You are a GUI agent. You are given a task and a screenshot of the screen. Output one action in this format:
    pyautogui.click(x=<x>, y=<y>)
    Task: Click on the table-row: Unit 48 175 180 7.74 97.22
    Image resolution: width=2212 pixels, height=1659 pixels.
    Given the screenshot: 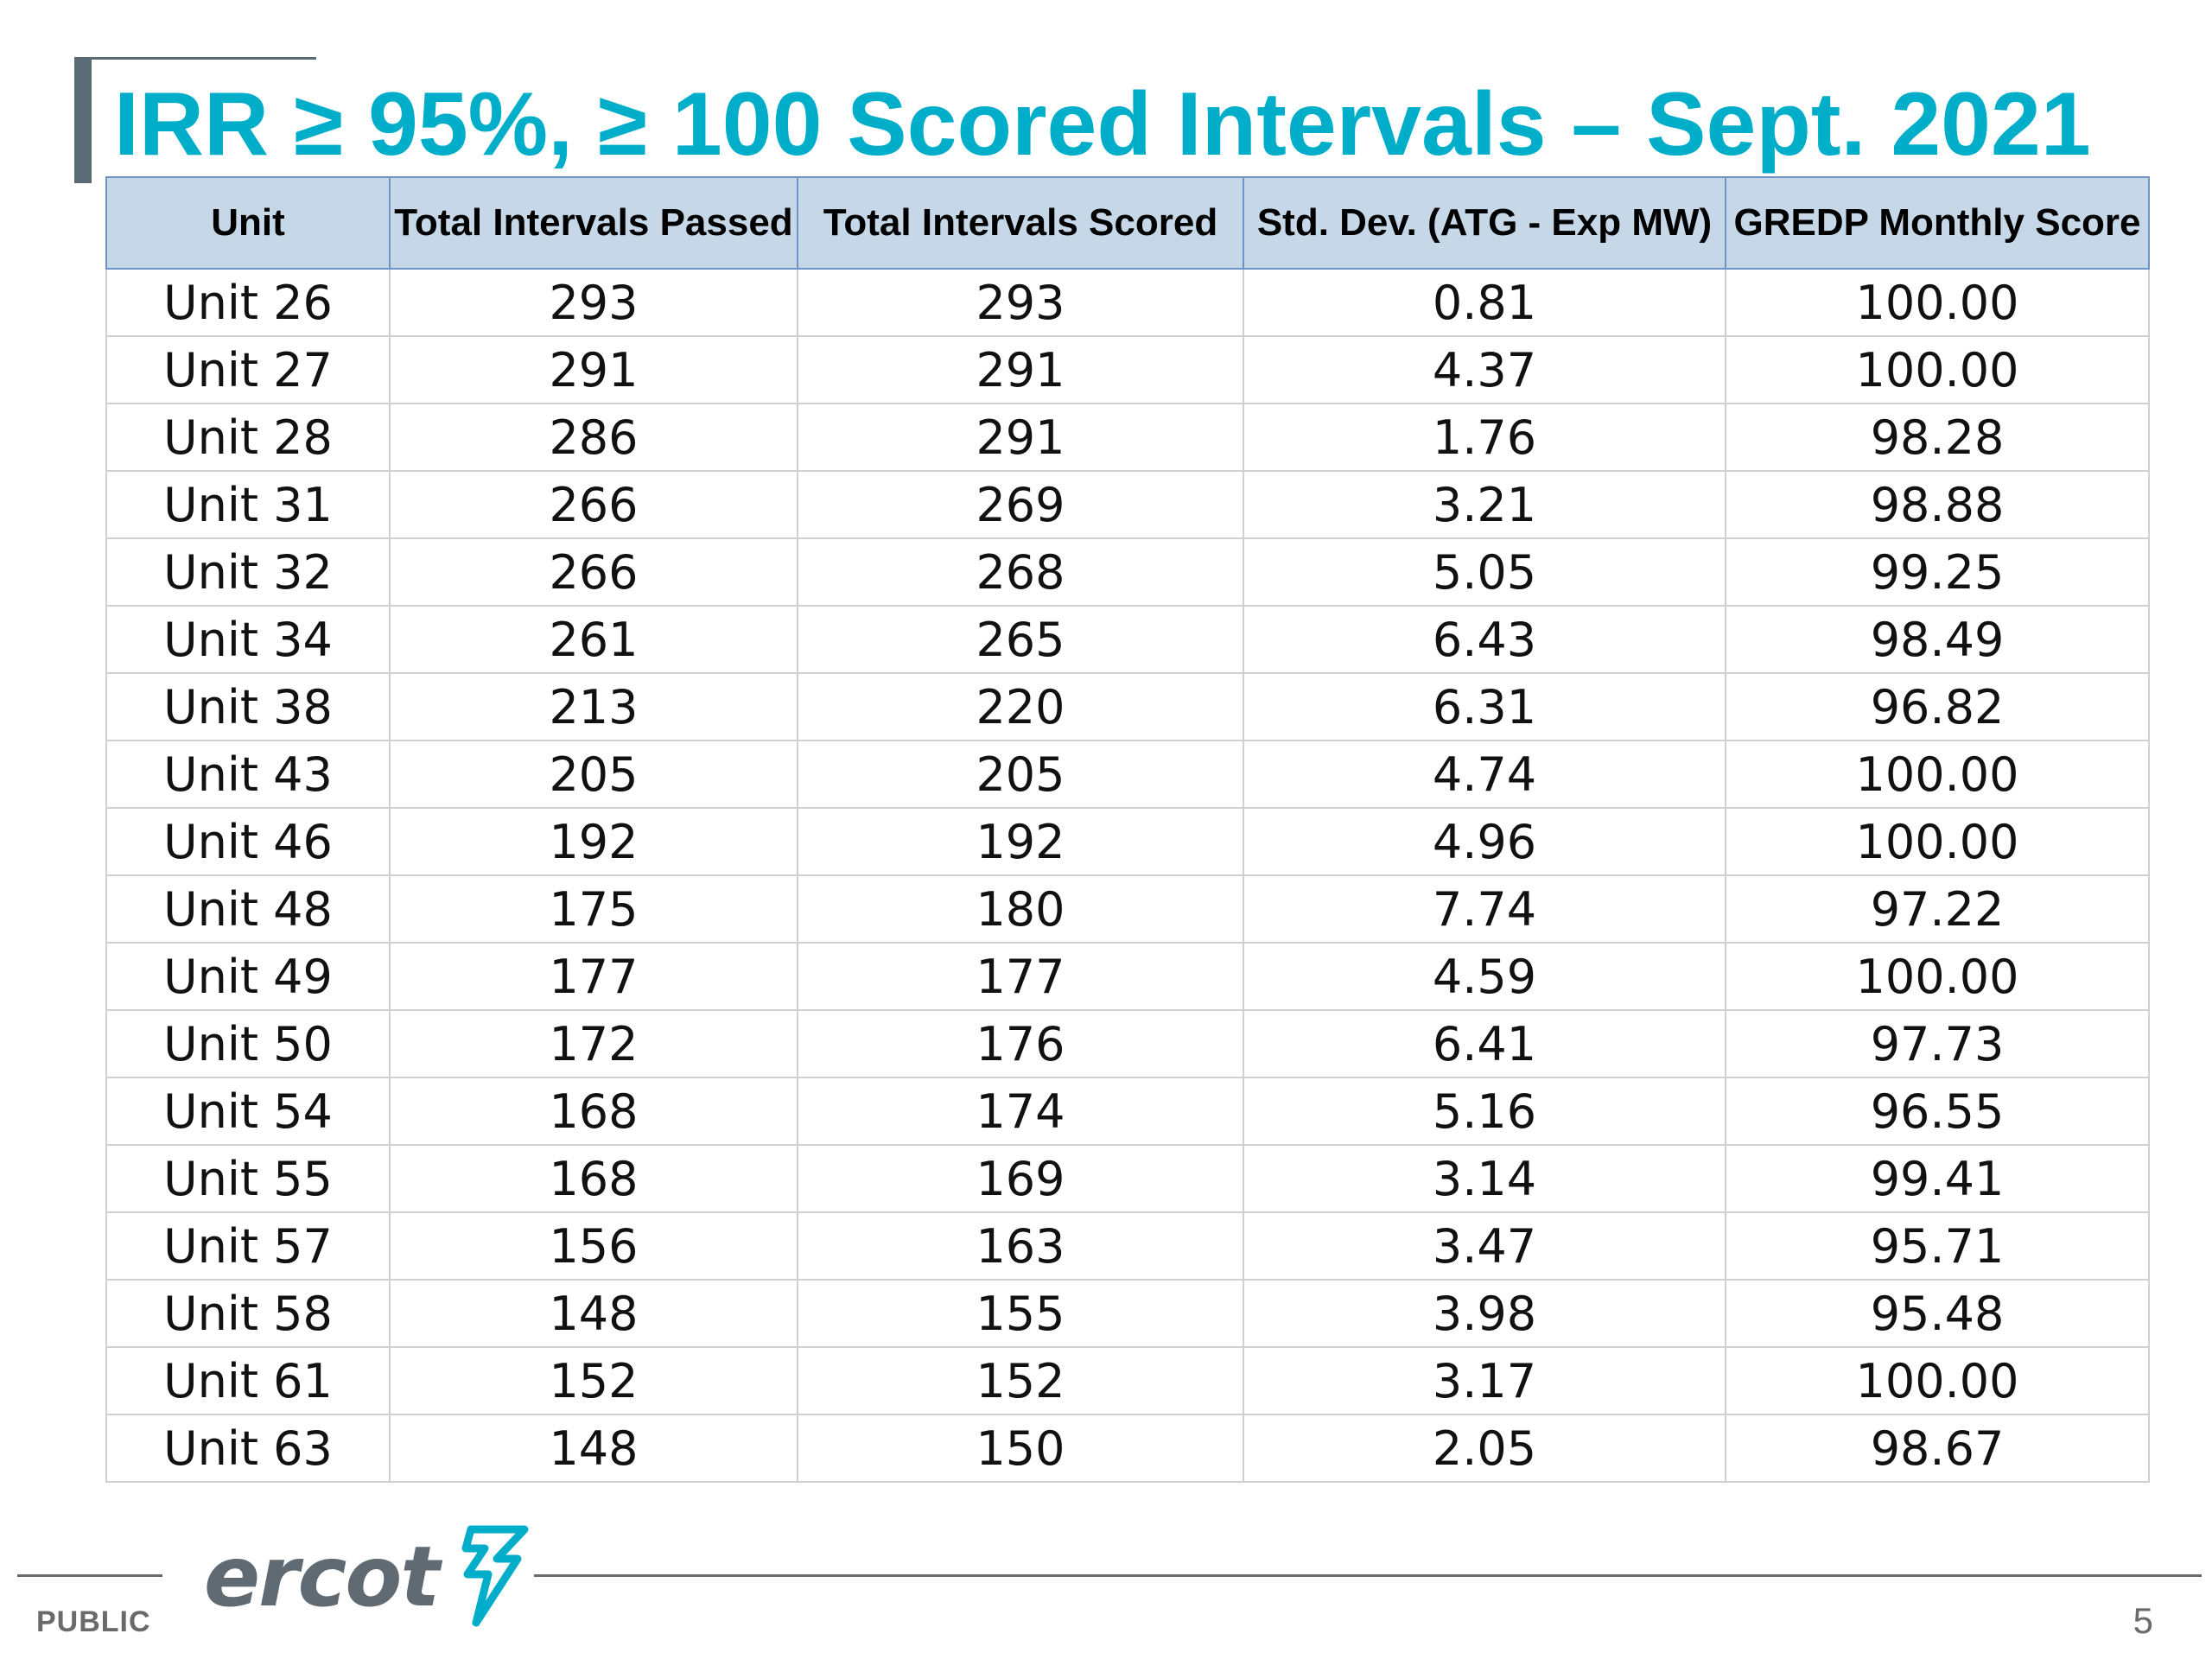 What is the action you would take?
    pyautogui.click(x=1127, y=909)
    